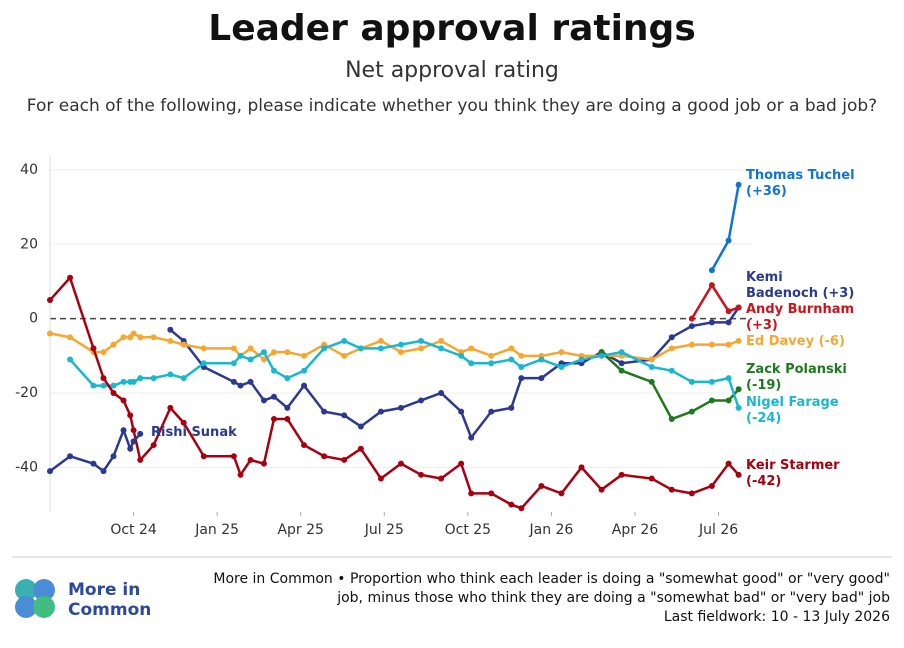 The width and height of the screenshot is (904, 648). I want to click on series-label: Rishi Sunak, so click(194, 432).